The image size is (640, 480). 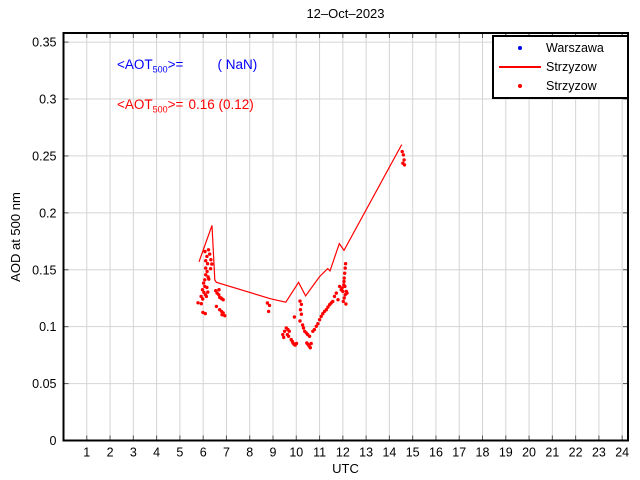 What do you see at coordinates (44, 43) in the screenshot?
I see `y-tick-label: 0.35` at bounding box center [44, 43].